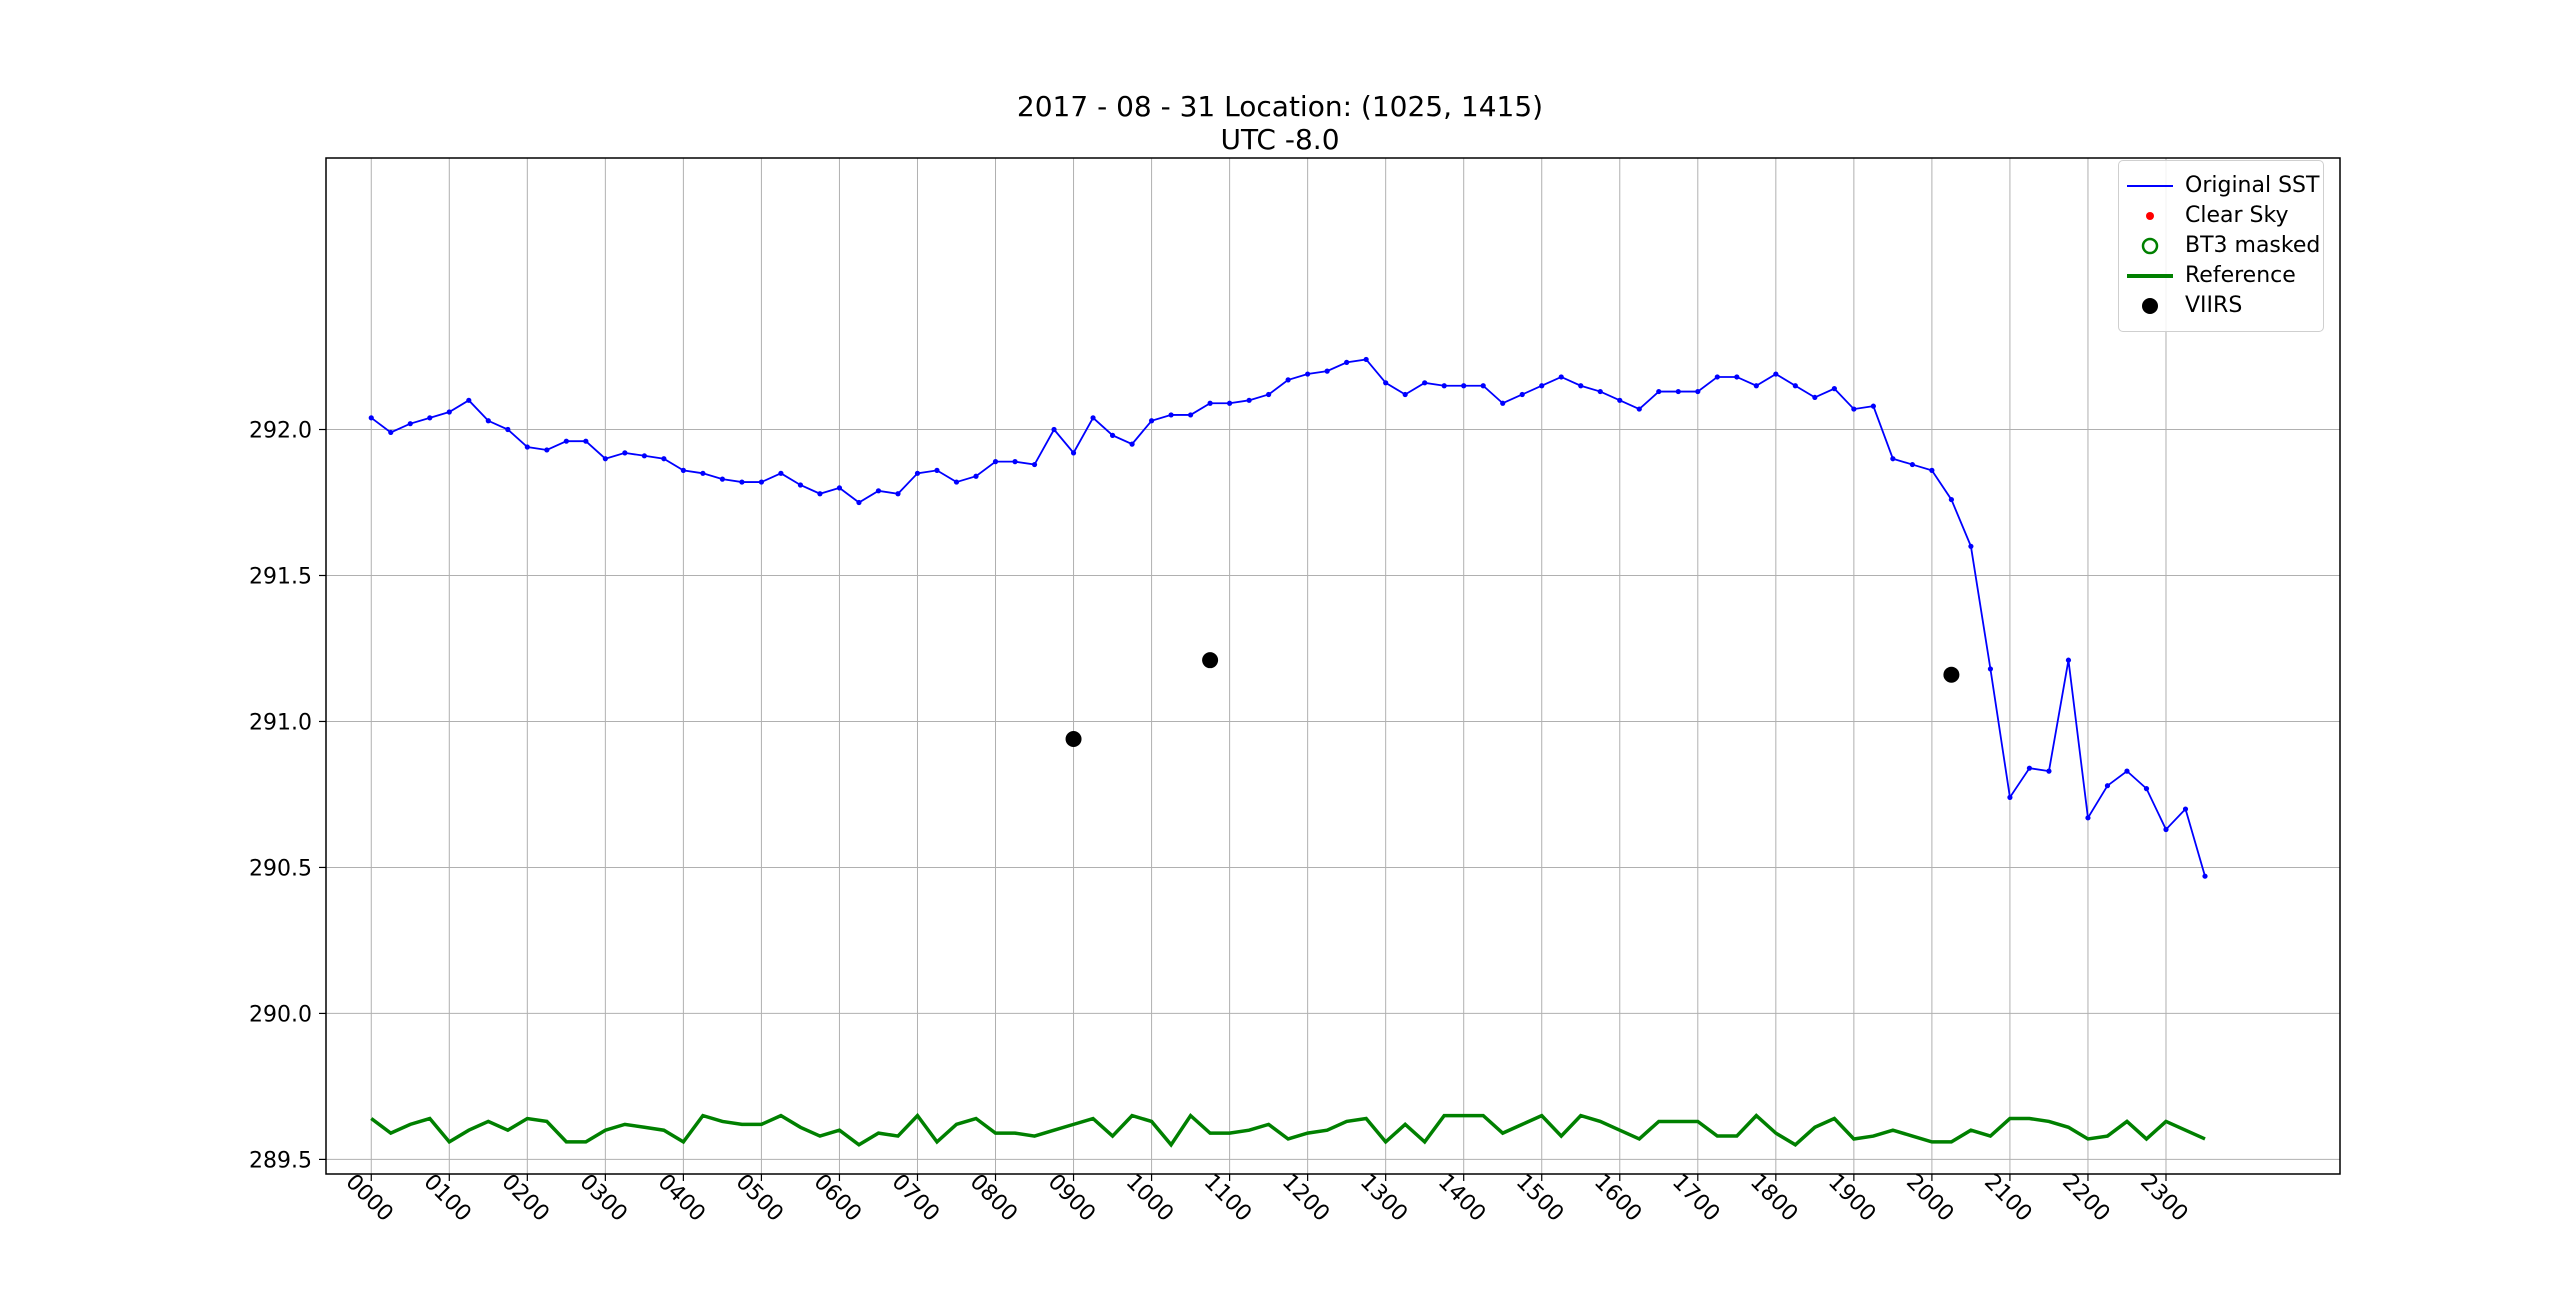 The height and width of the screenshot is (1299, 2560). Describe the element at coordinates (1929, 1198) in the screenshot. I see `x-tick-label: 2000` at that location.